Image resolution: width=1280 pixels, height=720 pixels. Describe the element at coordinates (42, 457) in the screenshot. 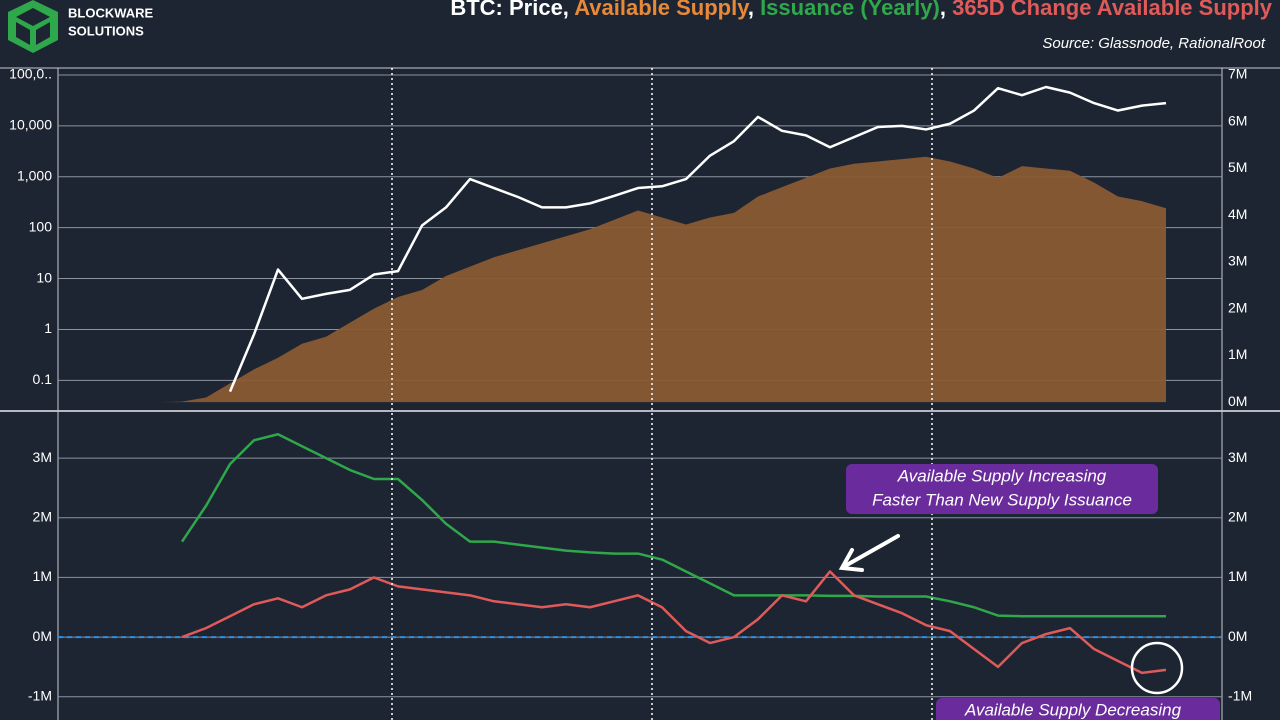

I see `y-tick-label: 3M` at that location.